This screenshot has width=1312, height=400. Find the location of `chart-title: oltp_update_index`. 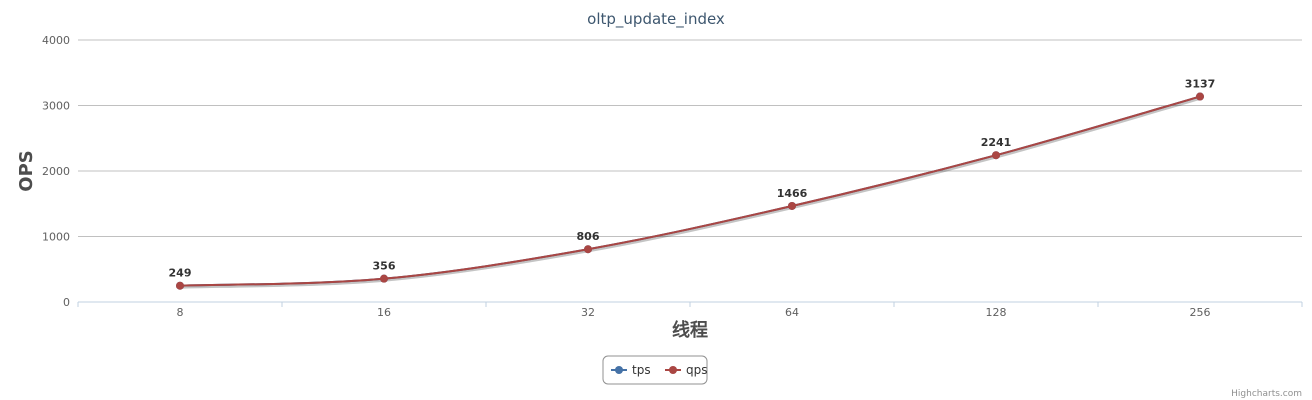

chart-title: oltp_update_index is located at coordinates (656, 19).